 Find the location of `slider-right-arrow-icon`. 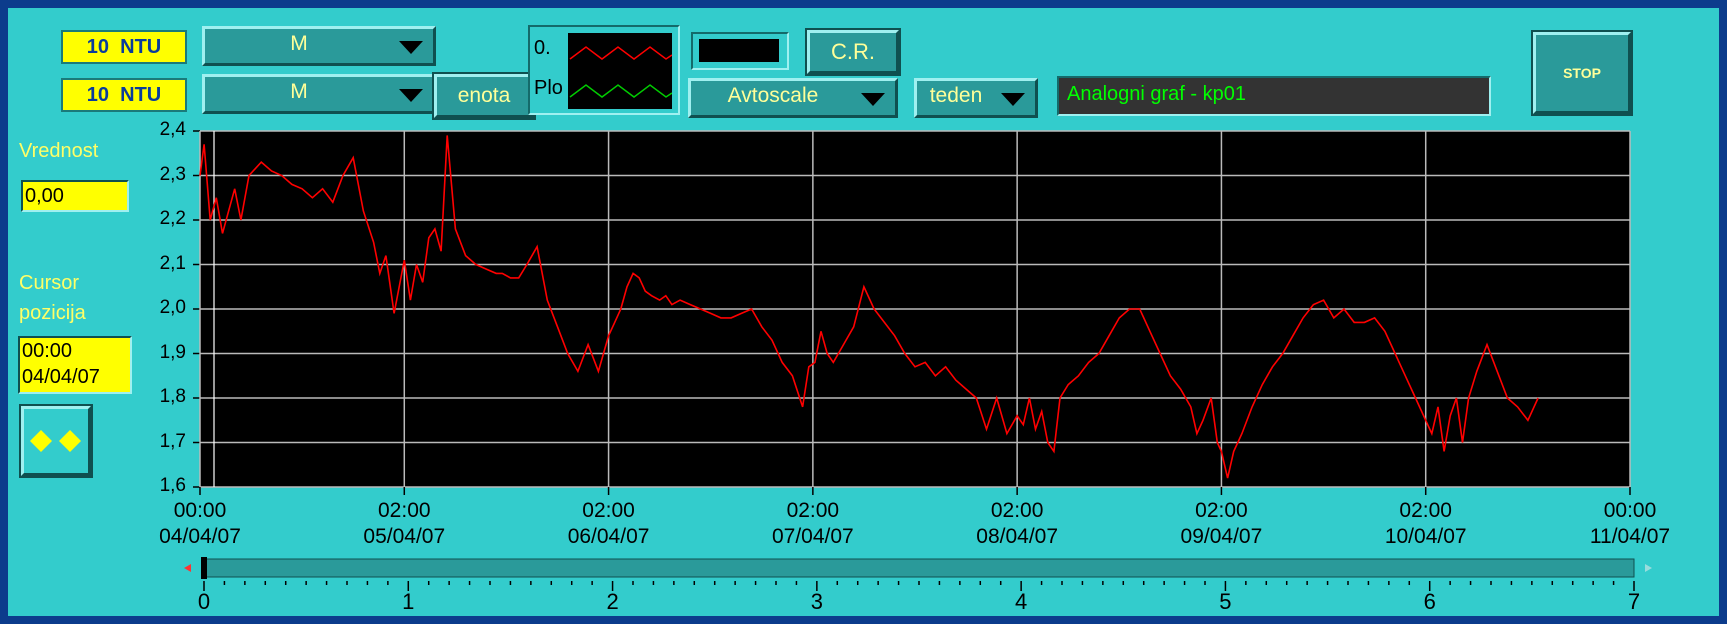

slider-right-arrow-icon is located at coordinates (1648, 568).